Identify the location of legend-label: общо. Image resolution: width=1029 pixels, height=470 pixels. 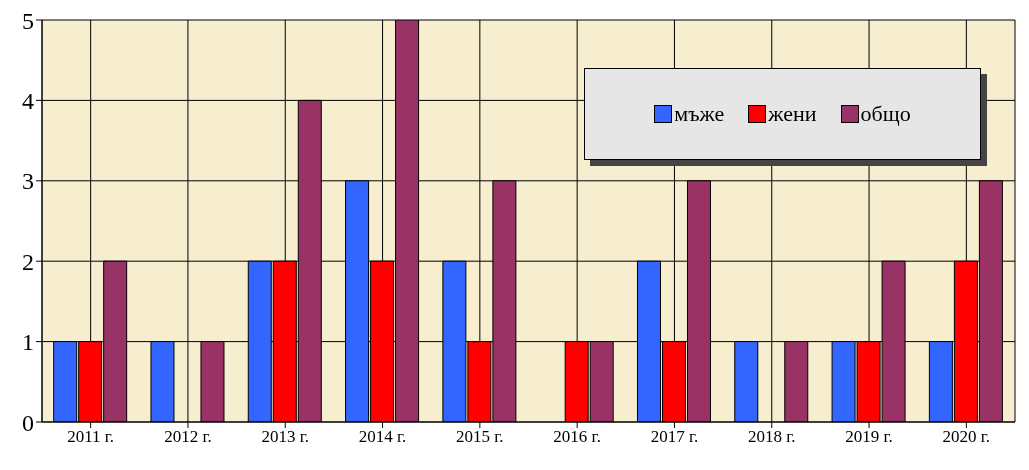
(885, 114).